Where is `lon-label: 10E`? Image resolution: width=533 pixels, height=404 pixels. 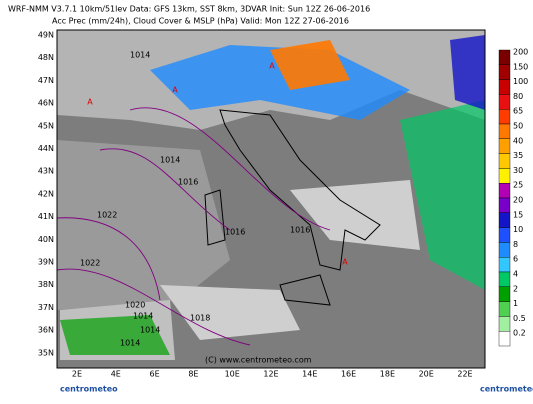
lon-label: 10E is located at coordinates (232, 374).